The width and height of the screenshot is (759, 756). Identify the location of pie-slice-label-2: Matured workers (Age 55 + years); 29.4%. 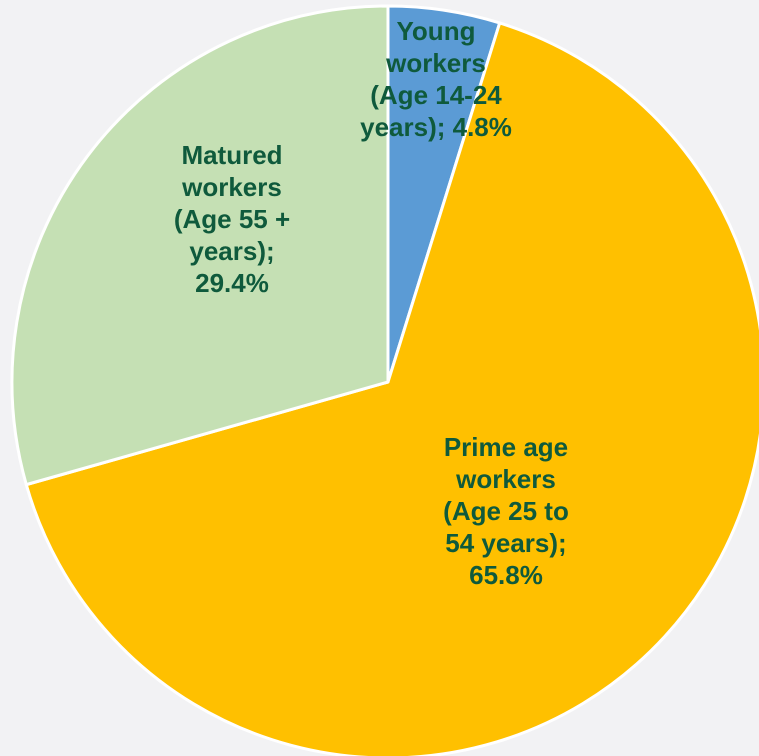
(232, 219).